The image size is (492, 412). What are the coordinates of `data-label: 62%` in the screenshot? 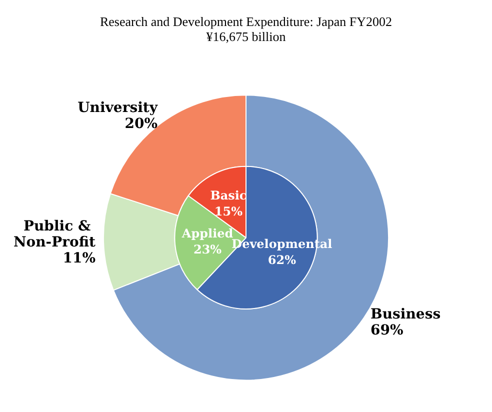 It's located at (282, 259).